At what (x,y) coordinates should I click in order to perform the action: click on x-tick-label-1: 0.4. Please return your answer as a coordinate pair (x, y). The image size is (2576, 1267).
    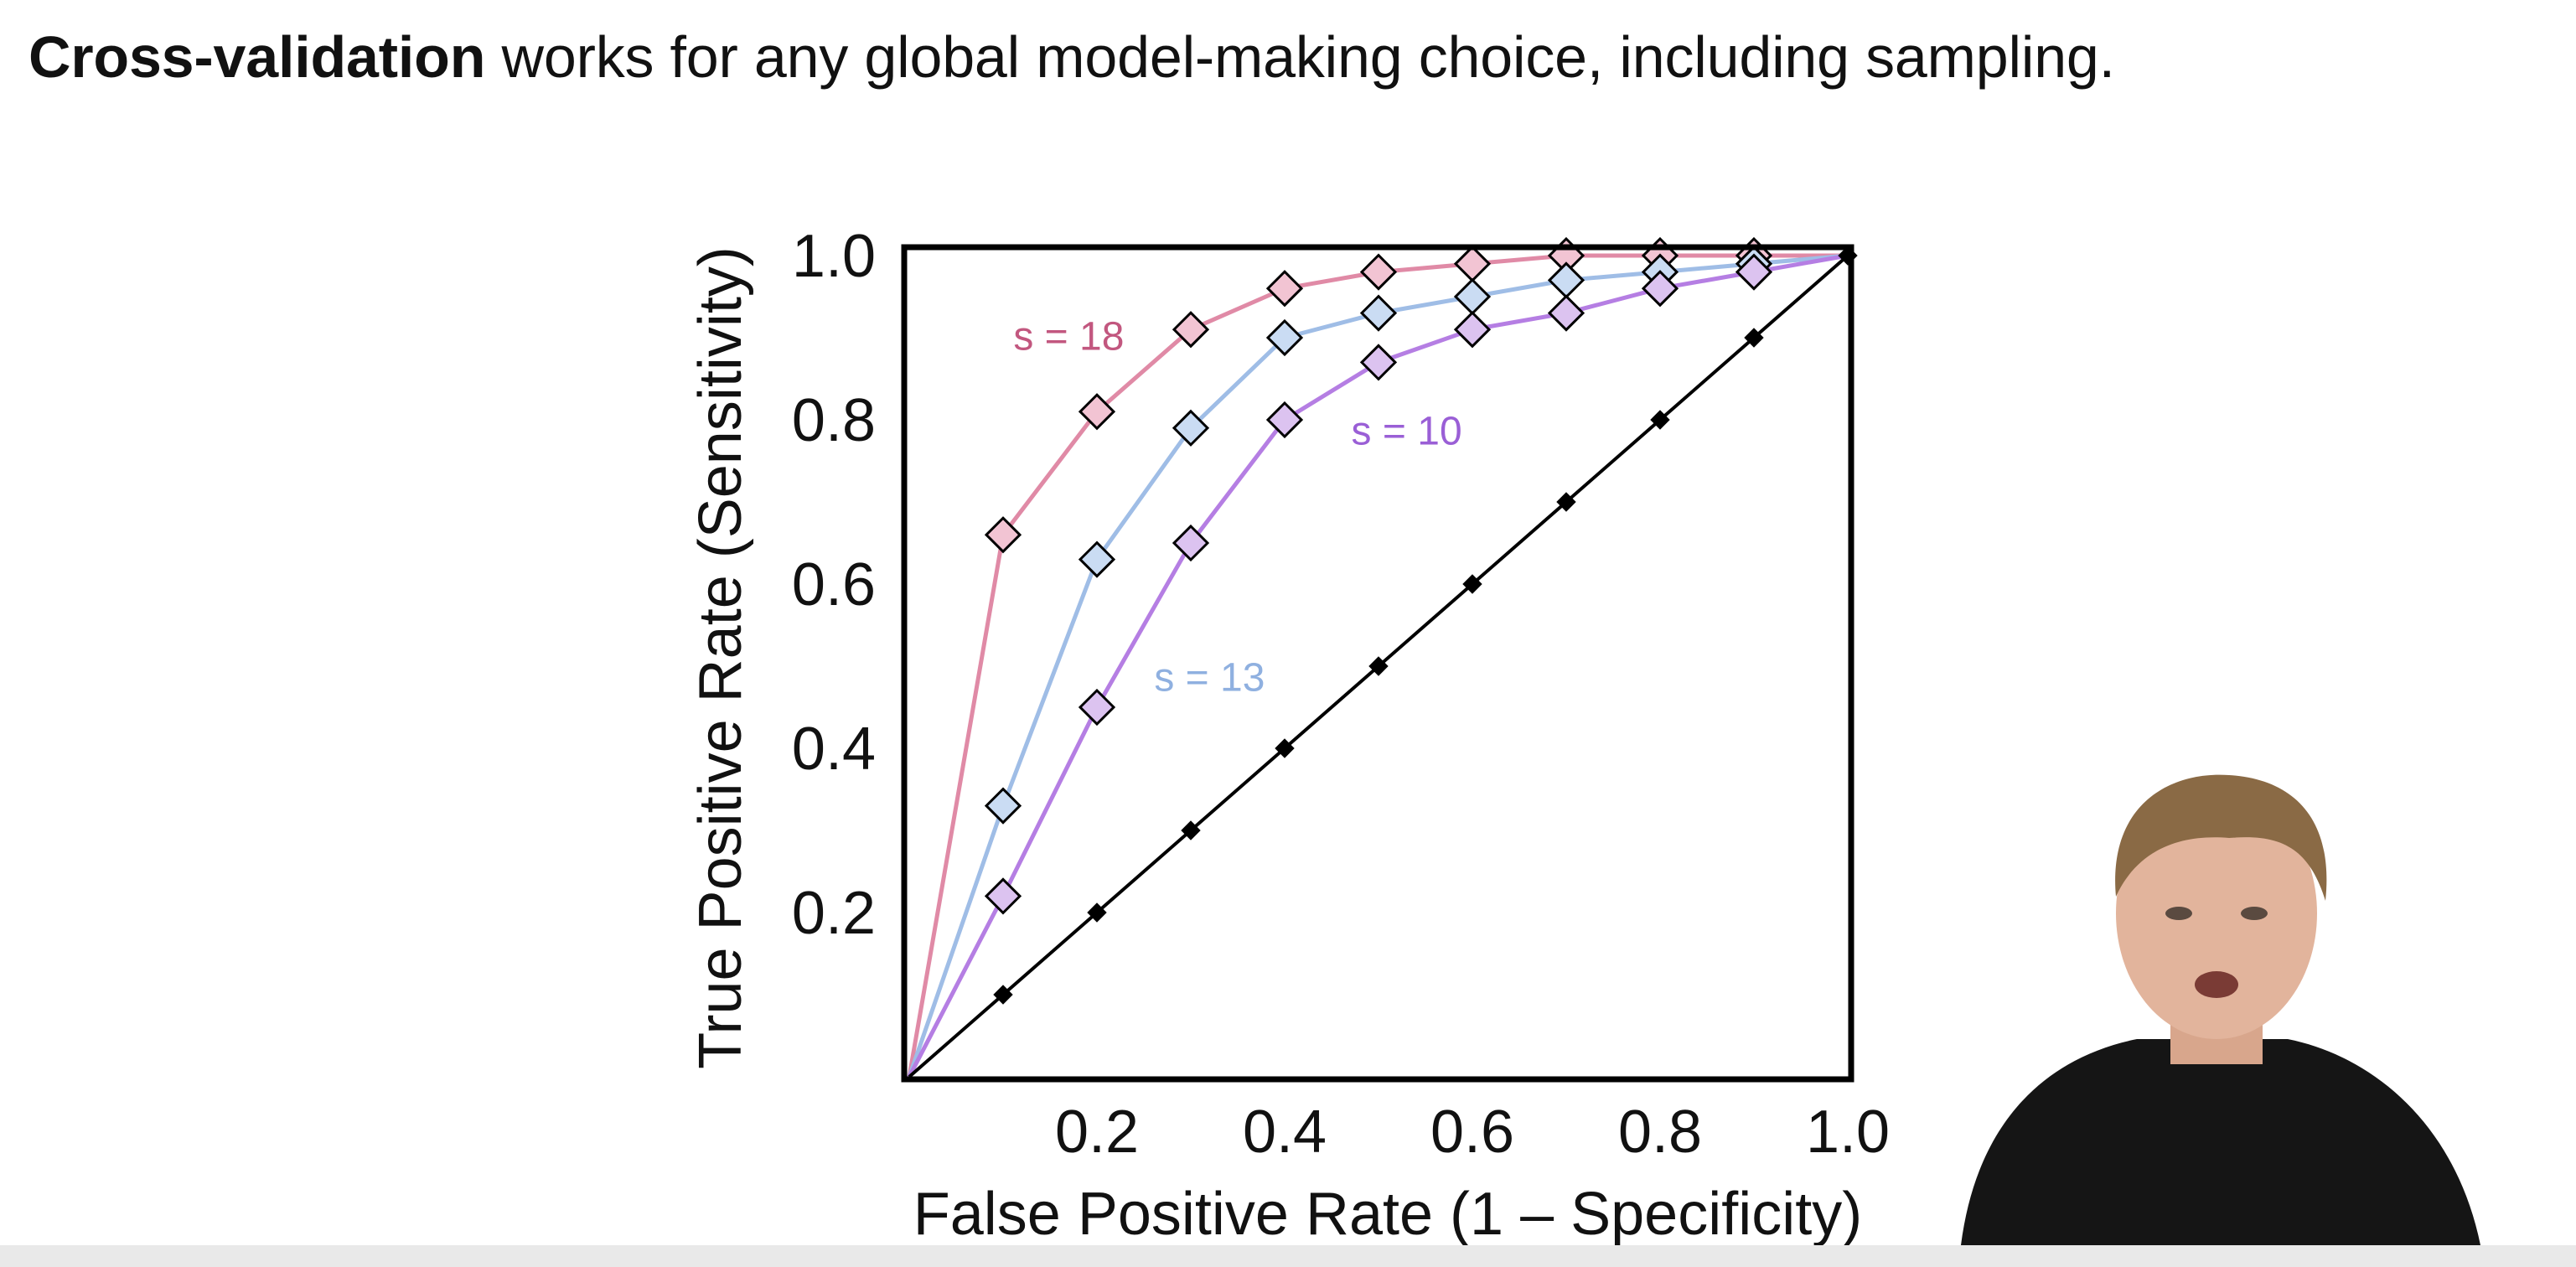
    Looking at the image, I should click on (1285, 1132).